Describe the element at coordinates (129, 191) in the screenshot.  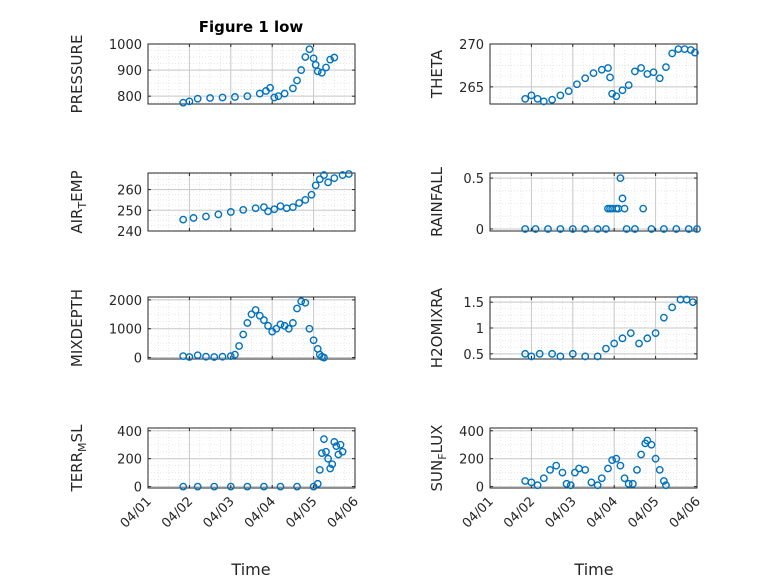
I see `y-tick-label: 260` at that location.